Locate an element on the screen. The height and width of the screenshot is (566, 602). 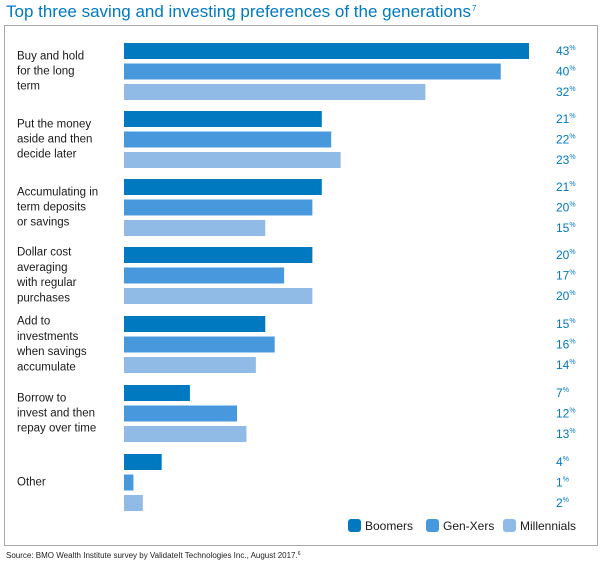
category-label-2: aside and then is located at coordinates (54, 140).